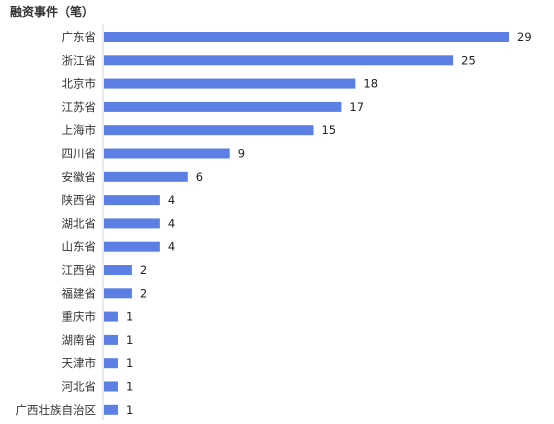 This screenshot has width=554, height=424. What do you see at coordinates (52, 11) in the screenshot?
I see `chart-title: 融资事件（笔）` at bounding box center [52, 11].